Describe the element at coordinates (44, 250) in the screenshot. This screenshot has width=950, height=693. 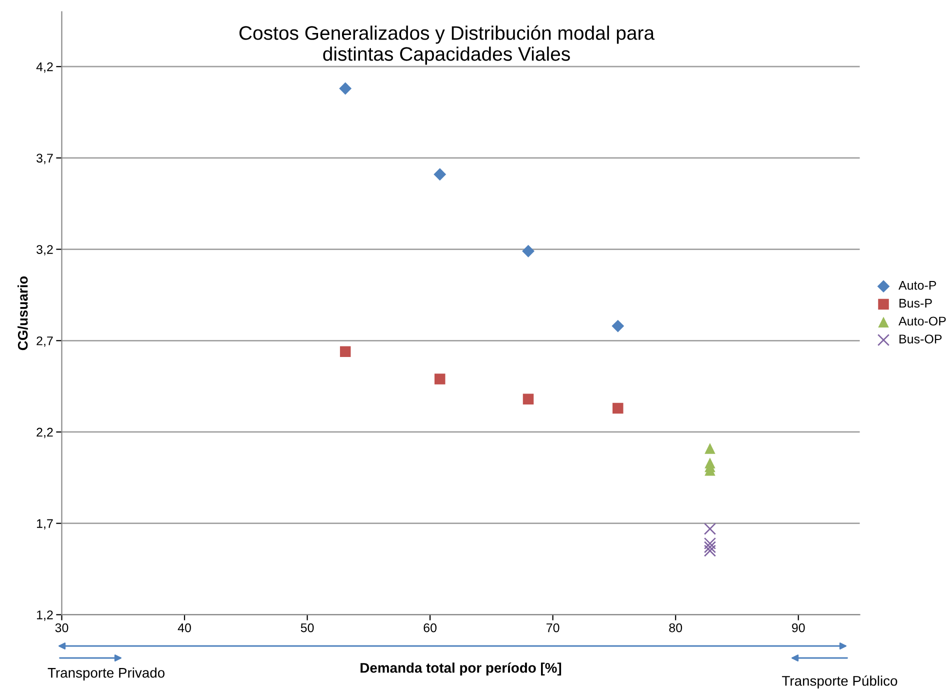
I see `y-tick-label: 3,2` at that location.